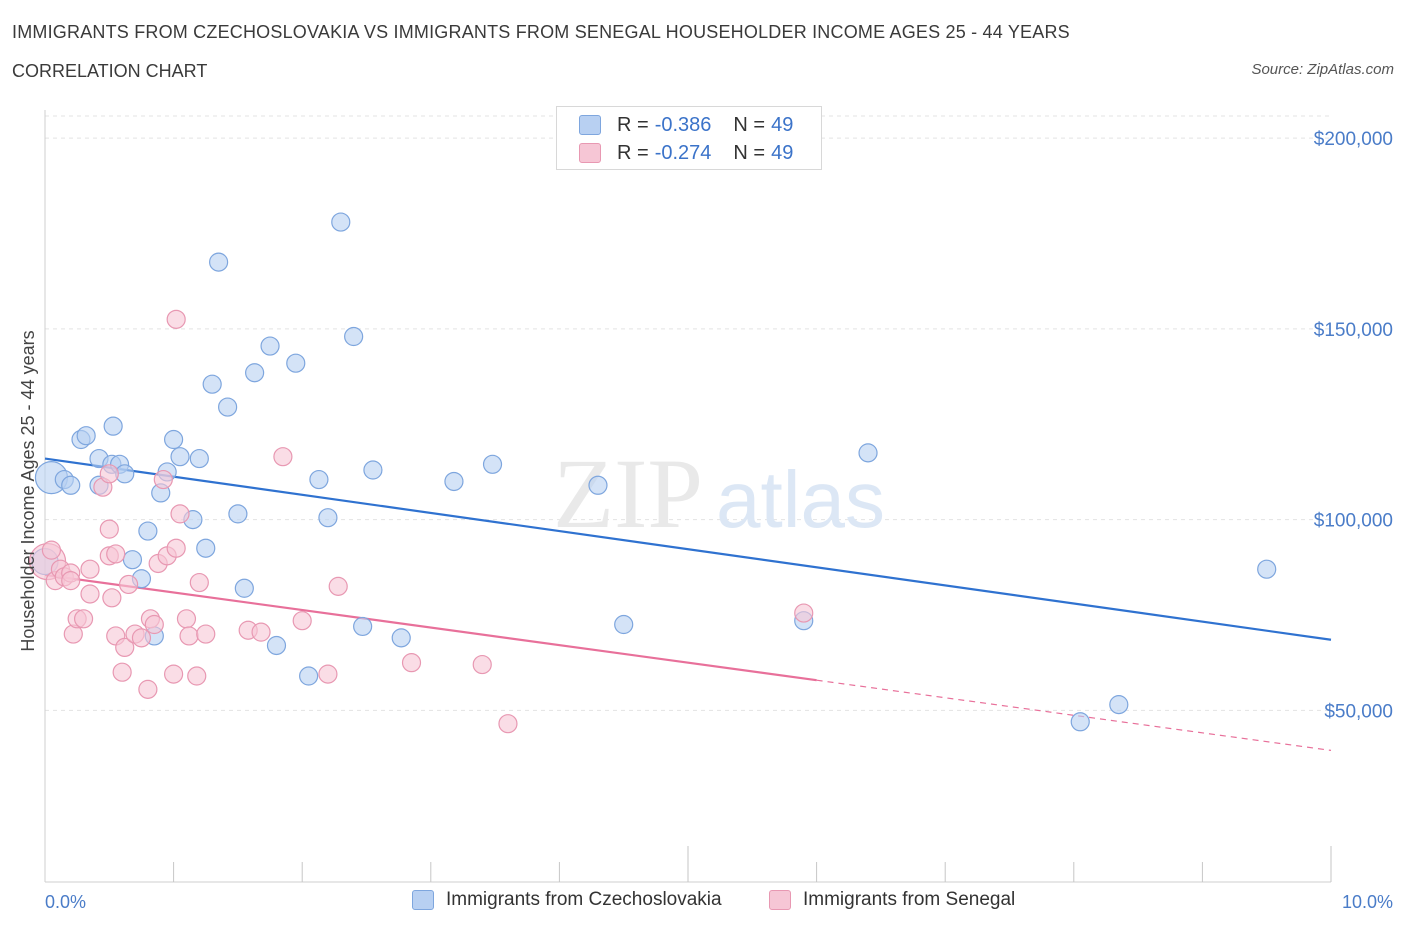  Describe the element at coordinates (430, 627) in the screenshot. I see `trend-line-senegal` at that location.